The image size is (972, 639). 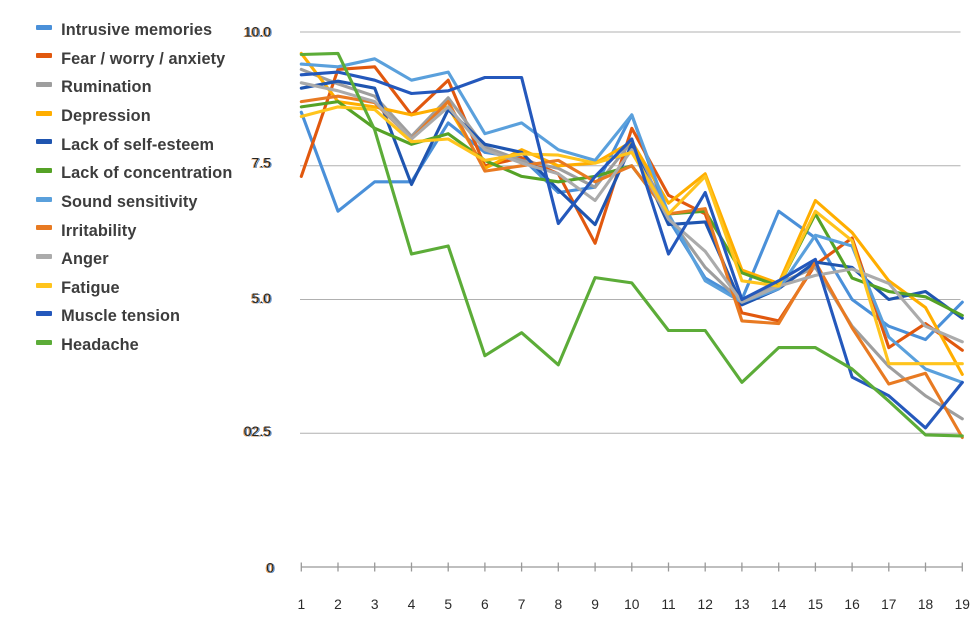 I want to click on svg-text: 15, so click(x=816, y=604).